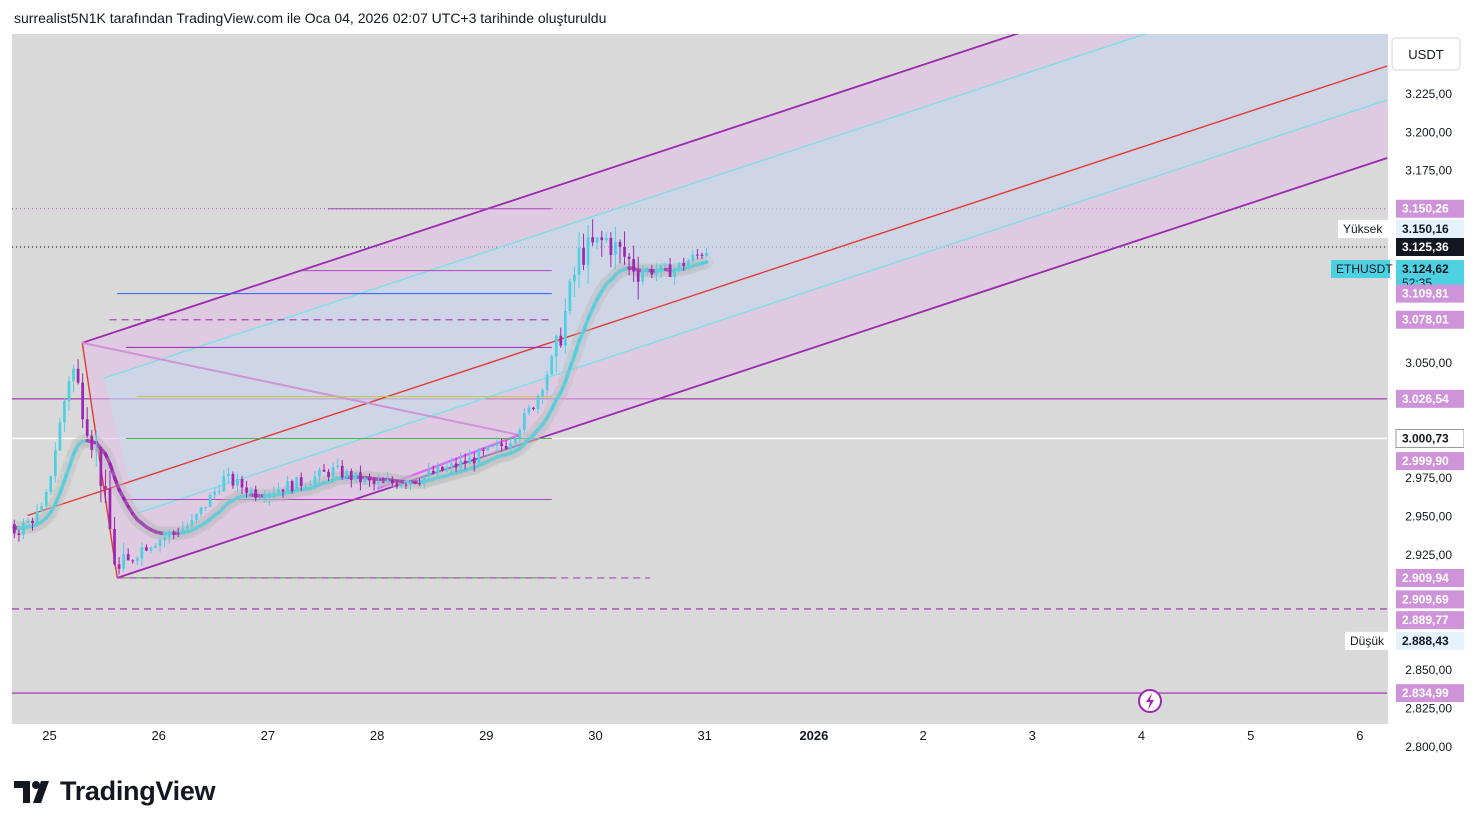 This screenshot has height=828, width=1476. What do you see at coordinates (704, 735) in the screenshot?
I see `x-tick-label: 31` at bounding box center [704, 735].